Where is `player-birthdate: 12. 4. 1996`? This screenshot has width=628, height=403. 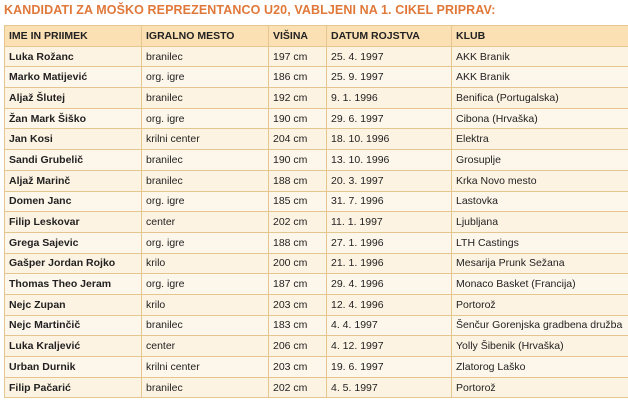
player-birthdate: 12. 4. 1996 is located at coordinates (389, 304).